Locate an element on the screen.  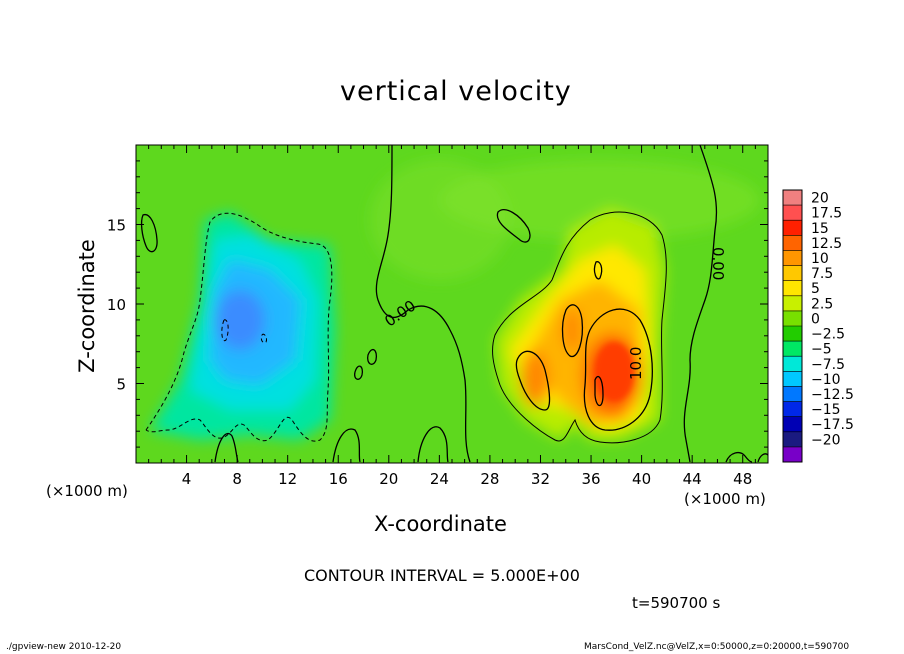
contour-interval-text: CONTOUR INTERVAL = 5.000E+00 is located at coordinates (442, 575).